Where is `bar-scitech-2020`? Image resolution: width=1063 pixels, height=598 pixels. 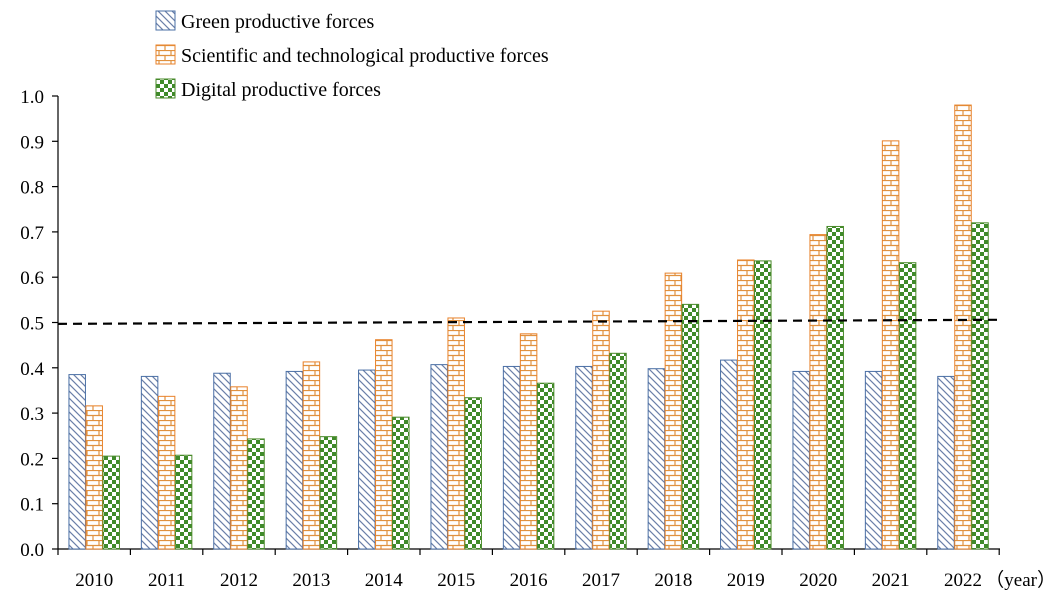
bar-scitech-2020 is located at coordinates (818, 392).